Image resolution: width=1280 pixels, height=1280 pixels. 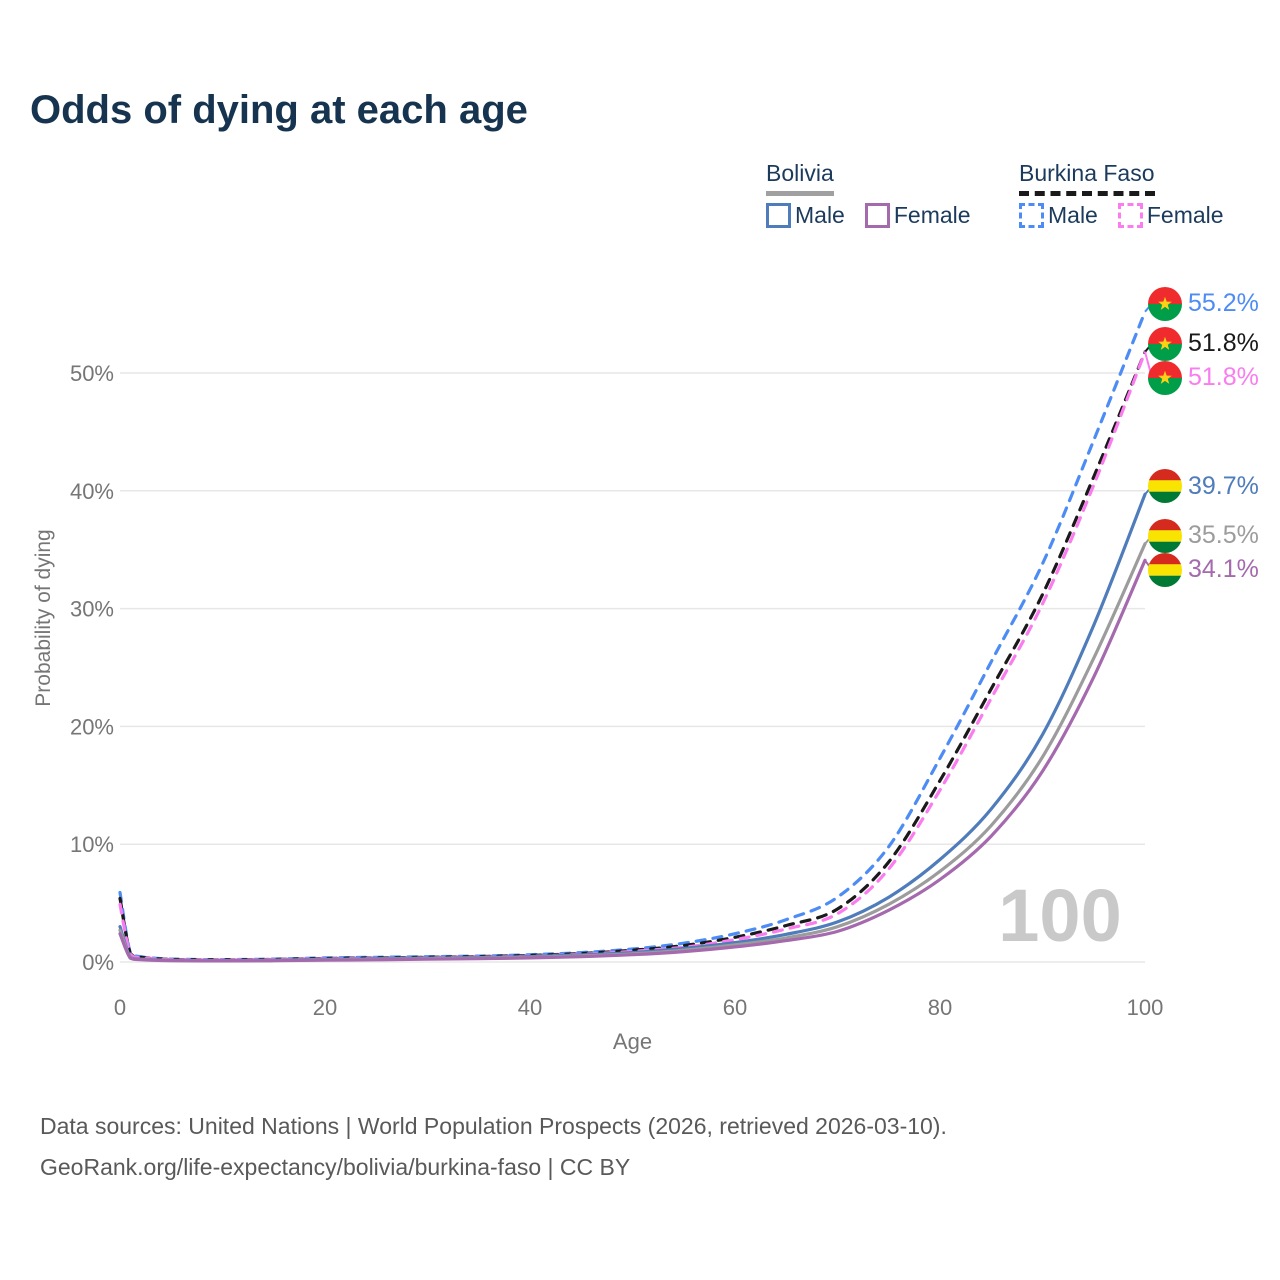 I want to click on legend-swatch-bolivia-male-icon, so click(x=778, y=215).